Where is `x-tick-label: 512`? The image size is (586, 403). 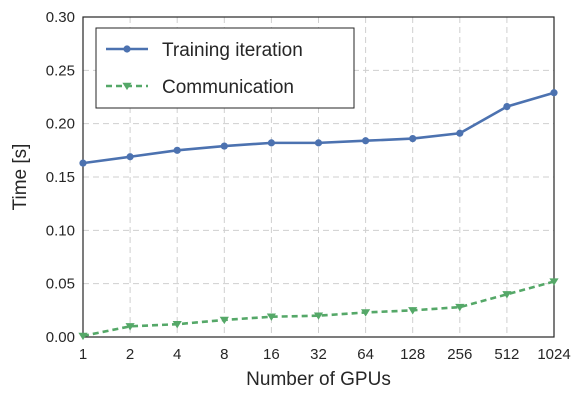 x-tick-label: 512 is located at coordinates (506, 354).